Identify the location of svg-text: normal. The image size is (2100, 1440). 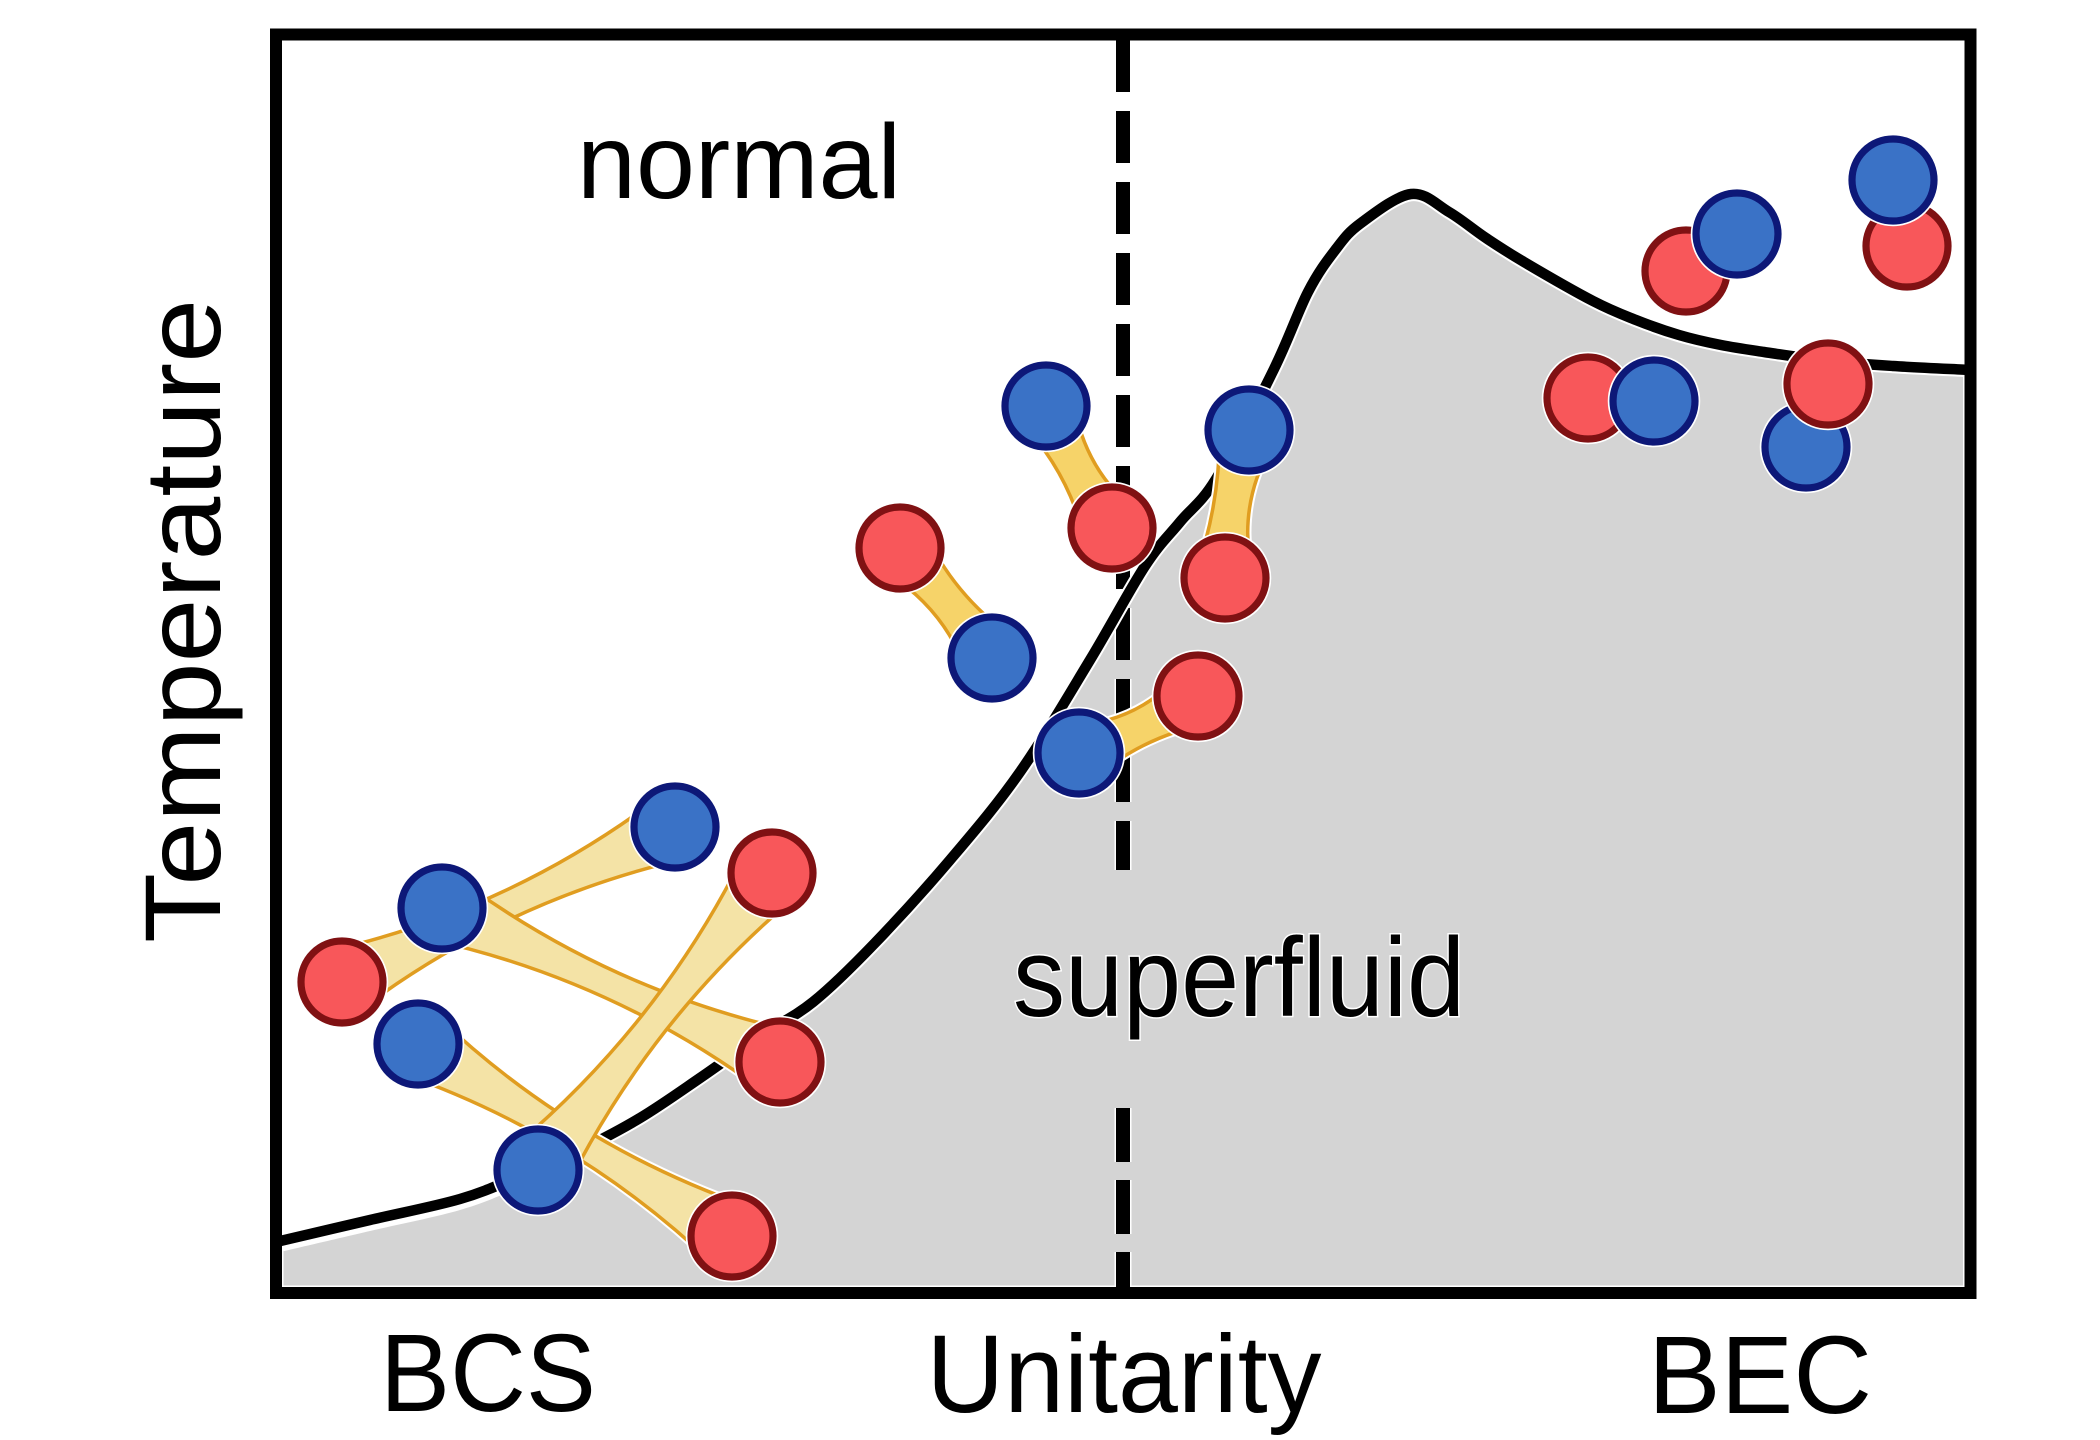
(739, 162).